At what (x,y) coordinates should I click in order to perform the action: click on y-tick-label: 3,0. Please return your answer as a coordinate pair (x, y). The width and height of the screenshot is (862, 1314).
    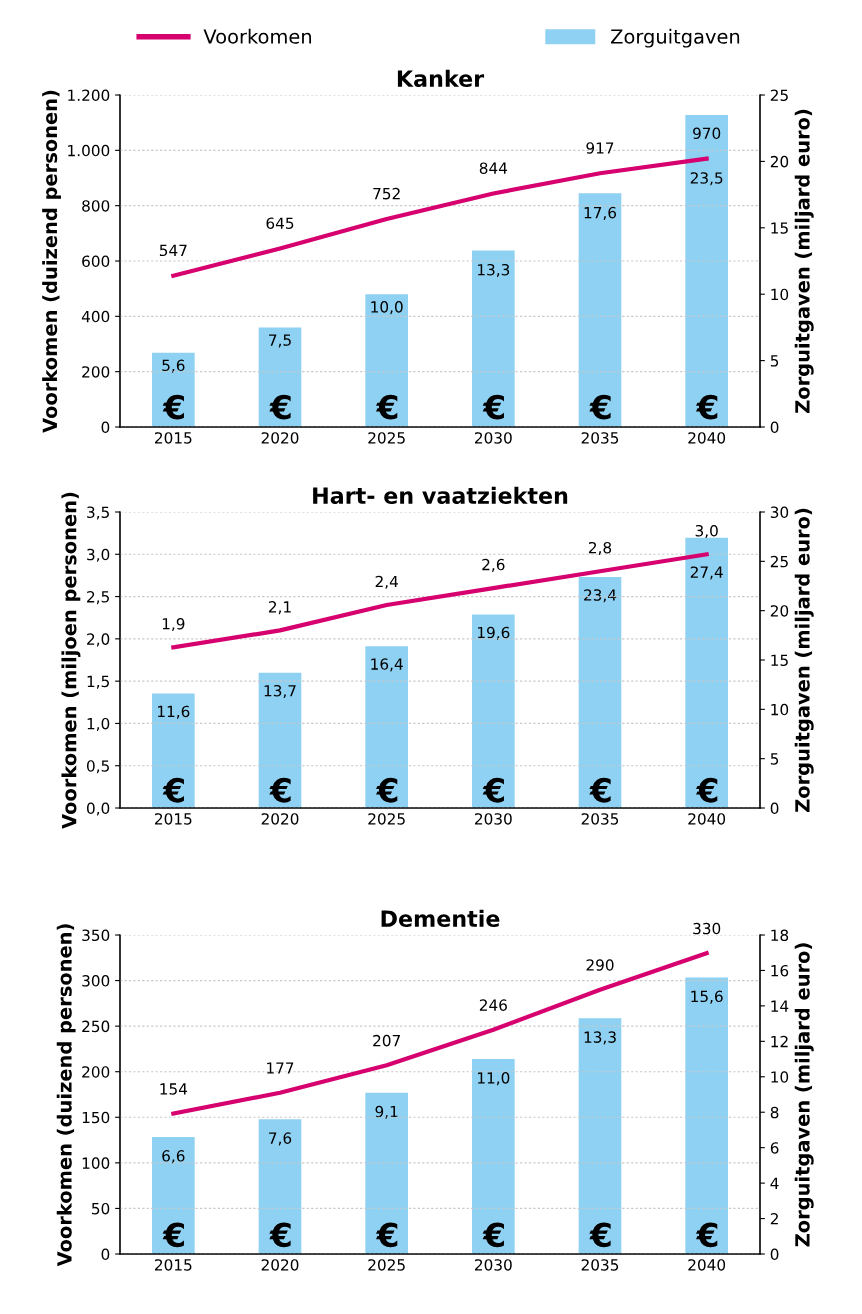
    Looking at the image, I should click on (98, 555).